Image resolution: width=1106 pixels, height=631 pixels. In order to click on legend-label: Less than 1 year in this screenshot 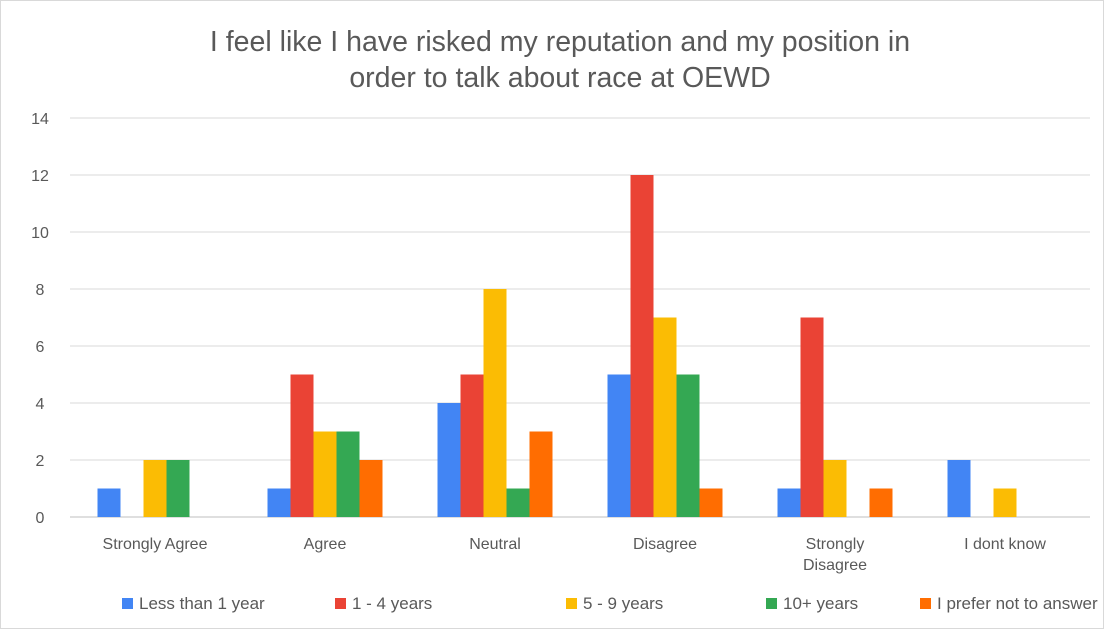, I will do `click(202, 603)`.